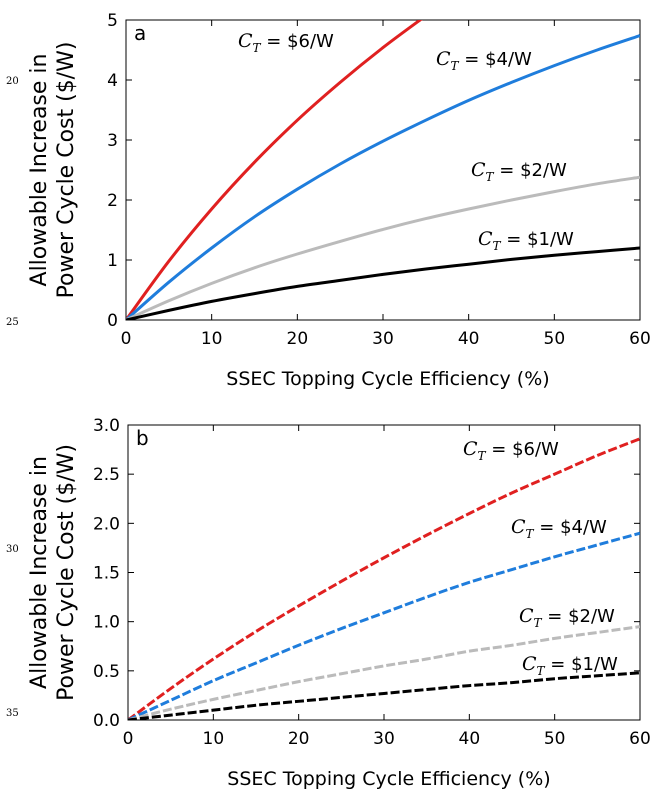 The height and width of the screenshot is (795, 652). What do you see at coordinates (12, 322) in the screenshot?
I see `line-number: 25` at bounding box center [12, 322].